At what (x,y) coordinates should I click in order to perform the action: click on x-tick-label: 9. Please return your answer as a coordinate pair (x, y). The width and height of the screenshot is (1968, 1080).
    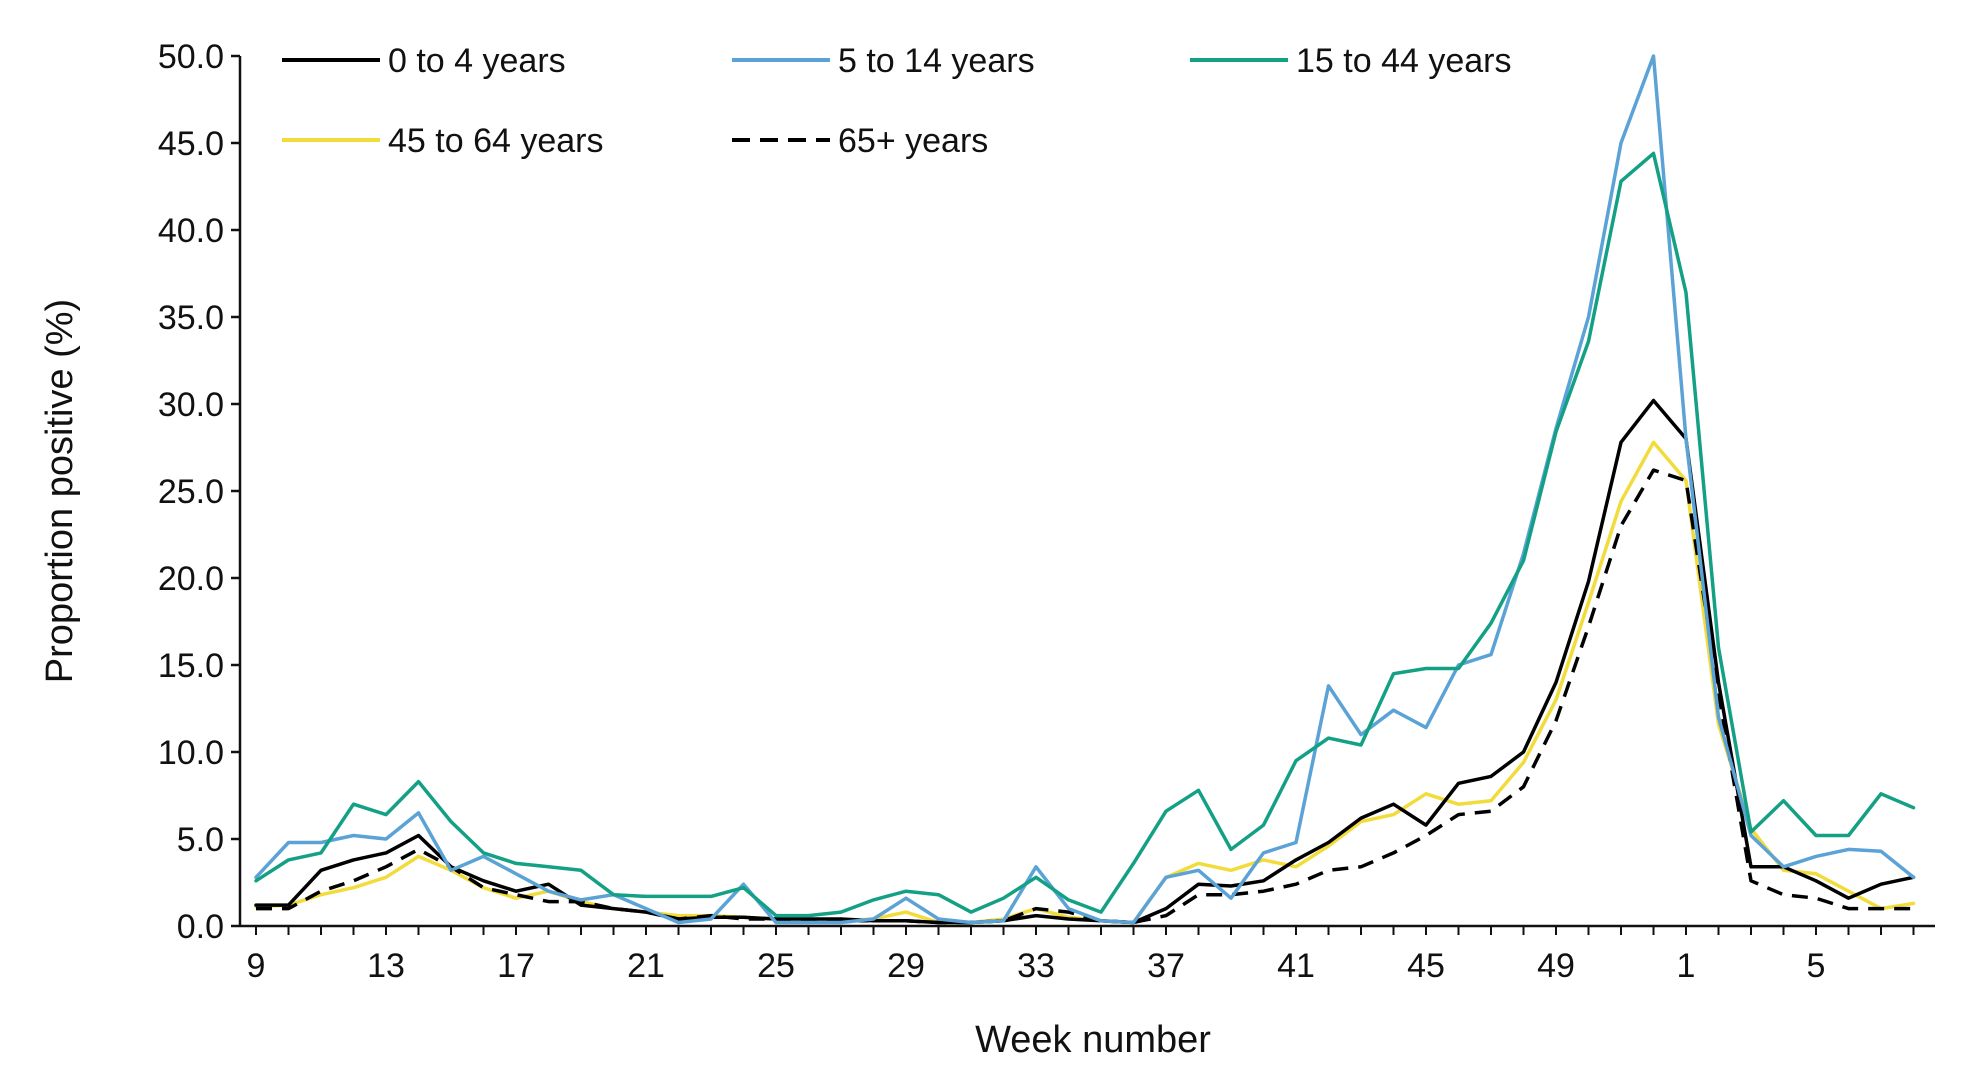
    Looking at the image, I should click on (256, 966).